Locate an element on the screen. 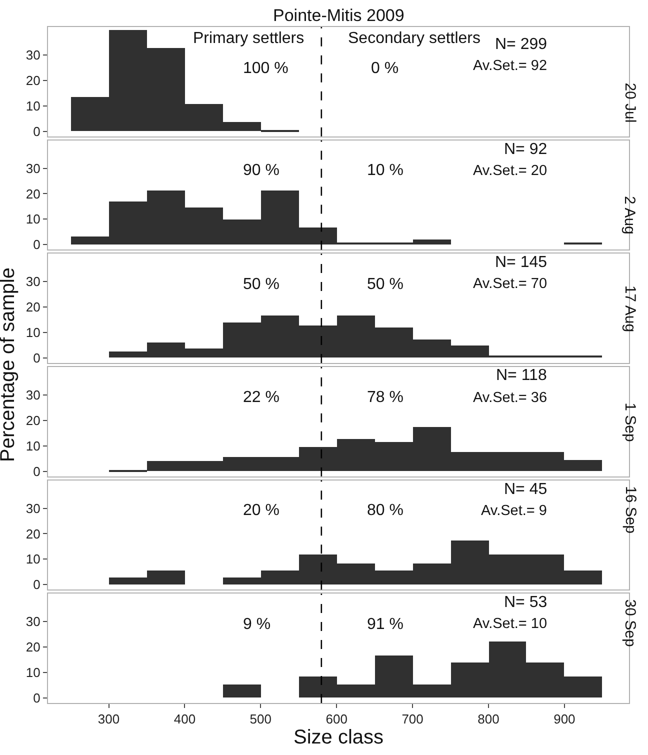 This screenshot has height=755, width=648. annotation: 9 % is located at coordinates (257, 624).